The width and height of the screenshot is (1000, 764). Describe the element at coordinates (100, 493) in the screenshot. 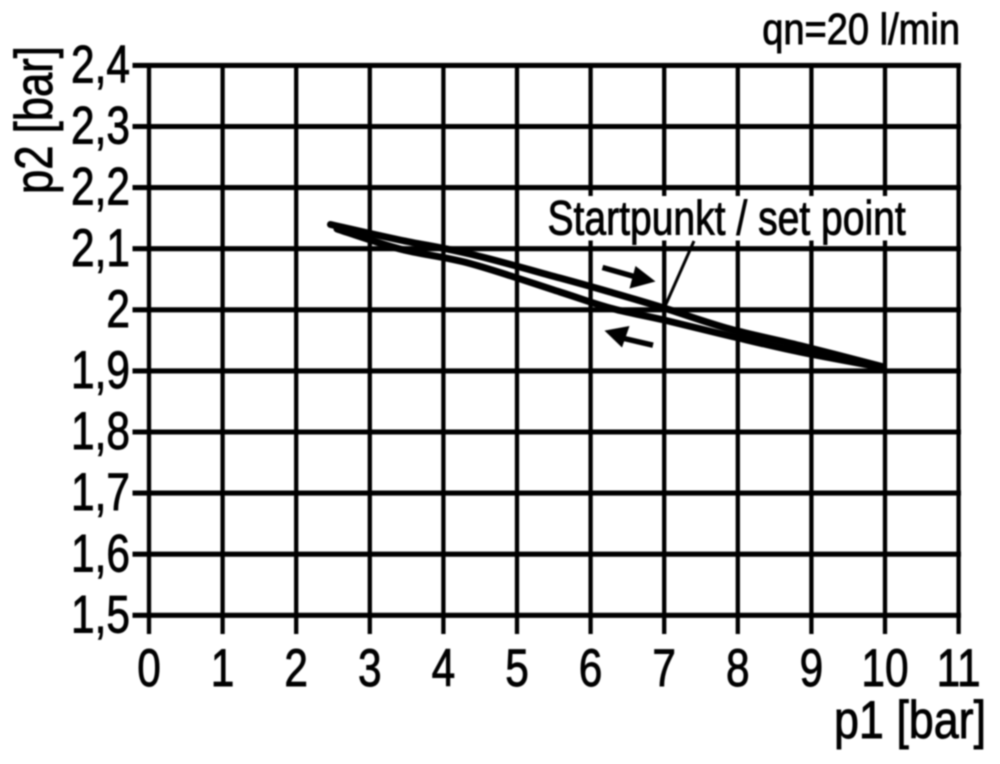

I see `svg-text: 1,7` at that location.